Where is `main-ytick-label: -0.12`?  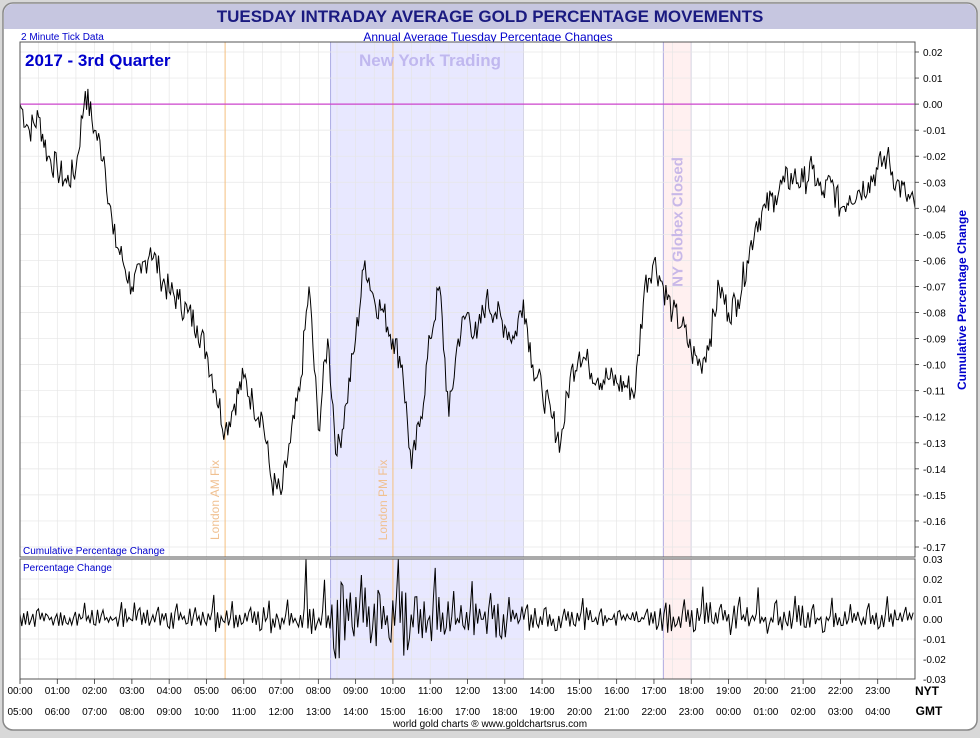
main-ytick-label: -0.12 is located at coordinates (934, 418).